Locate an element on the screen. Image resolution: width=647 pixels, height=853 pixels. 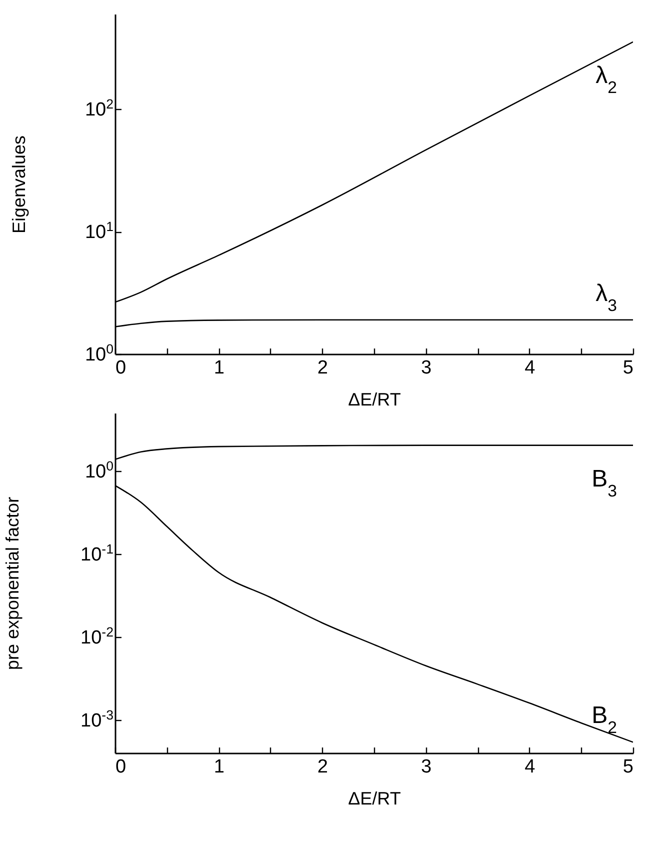
y-axis-title: Eigenvalues is located at coordinates (19, 184).